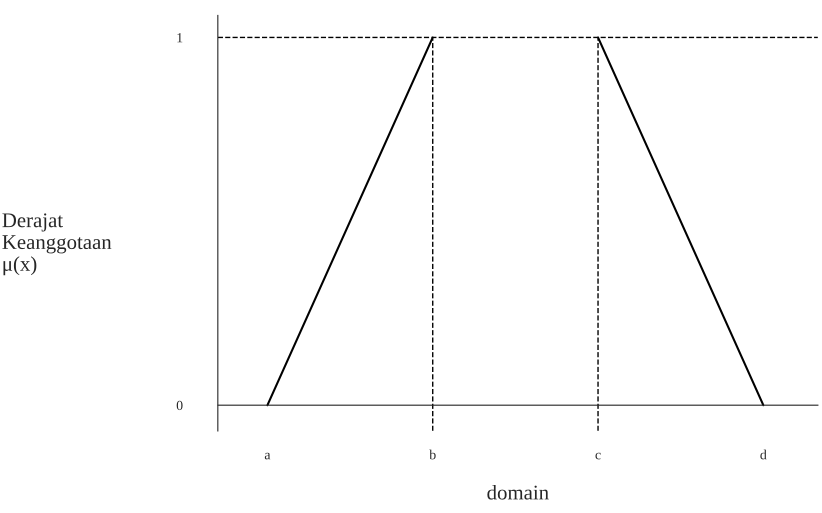 The image size is (822, 513). Describe the element at coordinates (179, 37) in the screenshot. I see `y-tick-label: 1` at that location.